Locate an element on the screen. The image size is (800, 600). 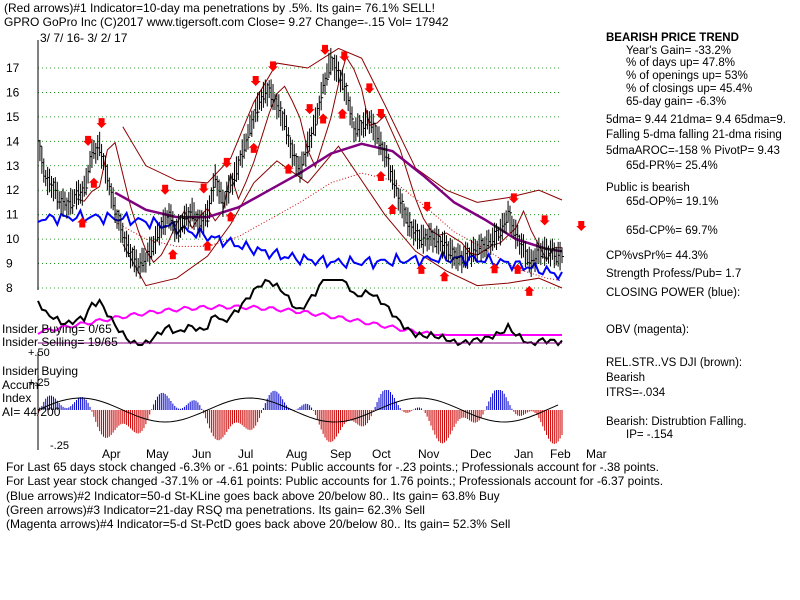
sidebar-line: CP%vsPr%= 44.3% is located at coordinates (657, 256).